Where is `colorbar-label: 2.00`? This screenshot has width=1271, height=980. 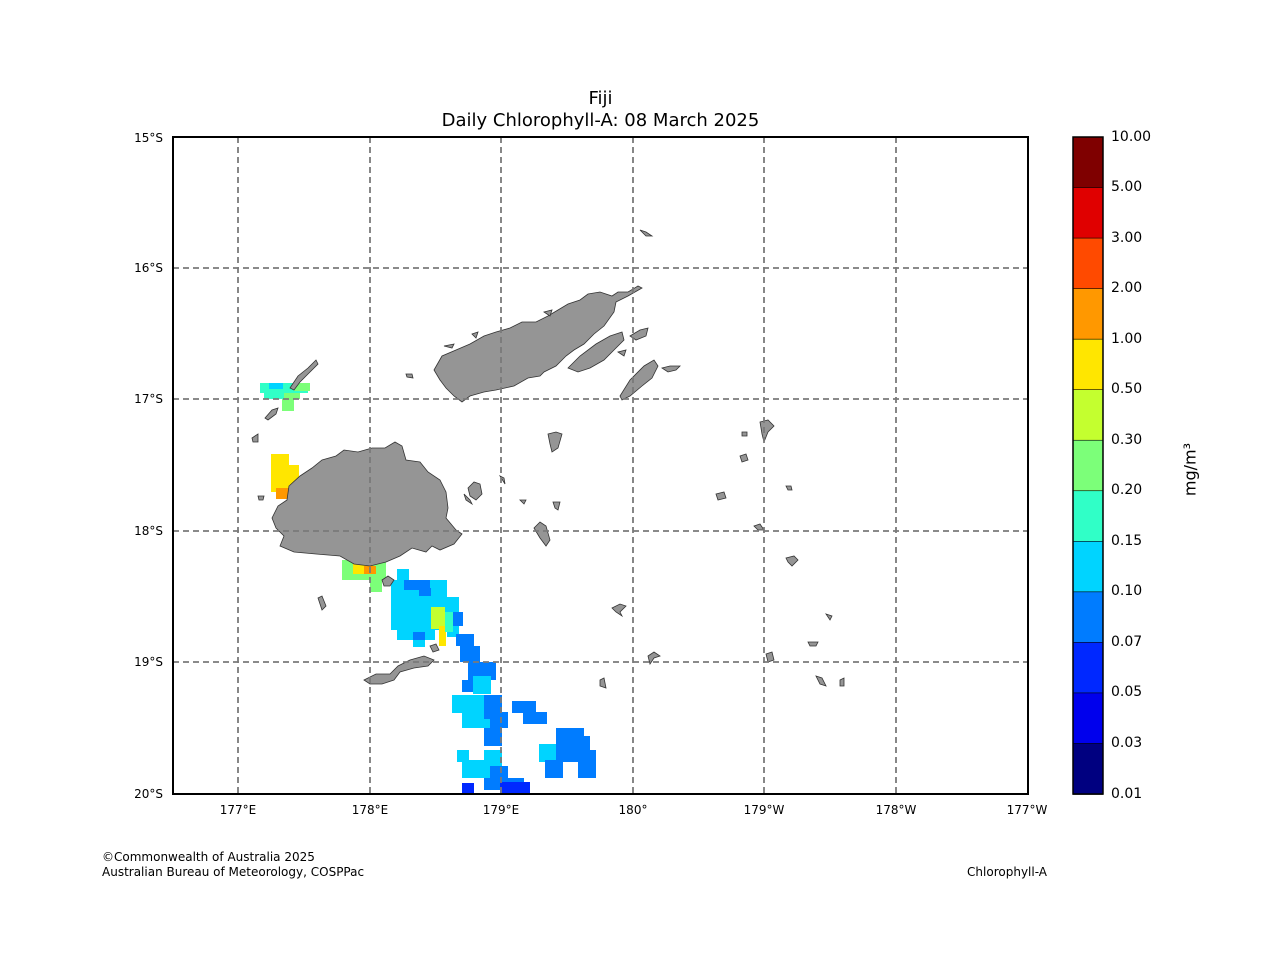 colorbar-label: 2.00 is located at coordinates (1127, 288).